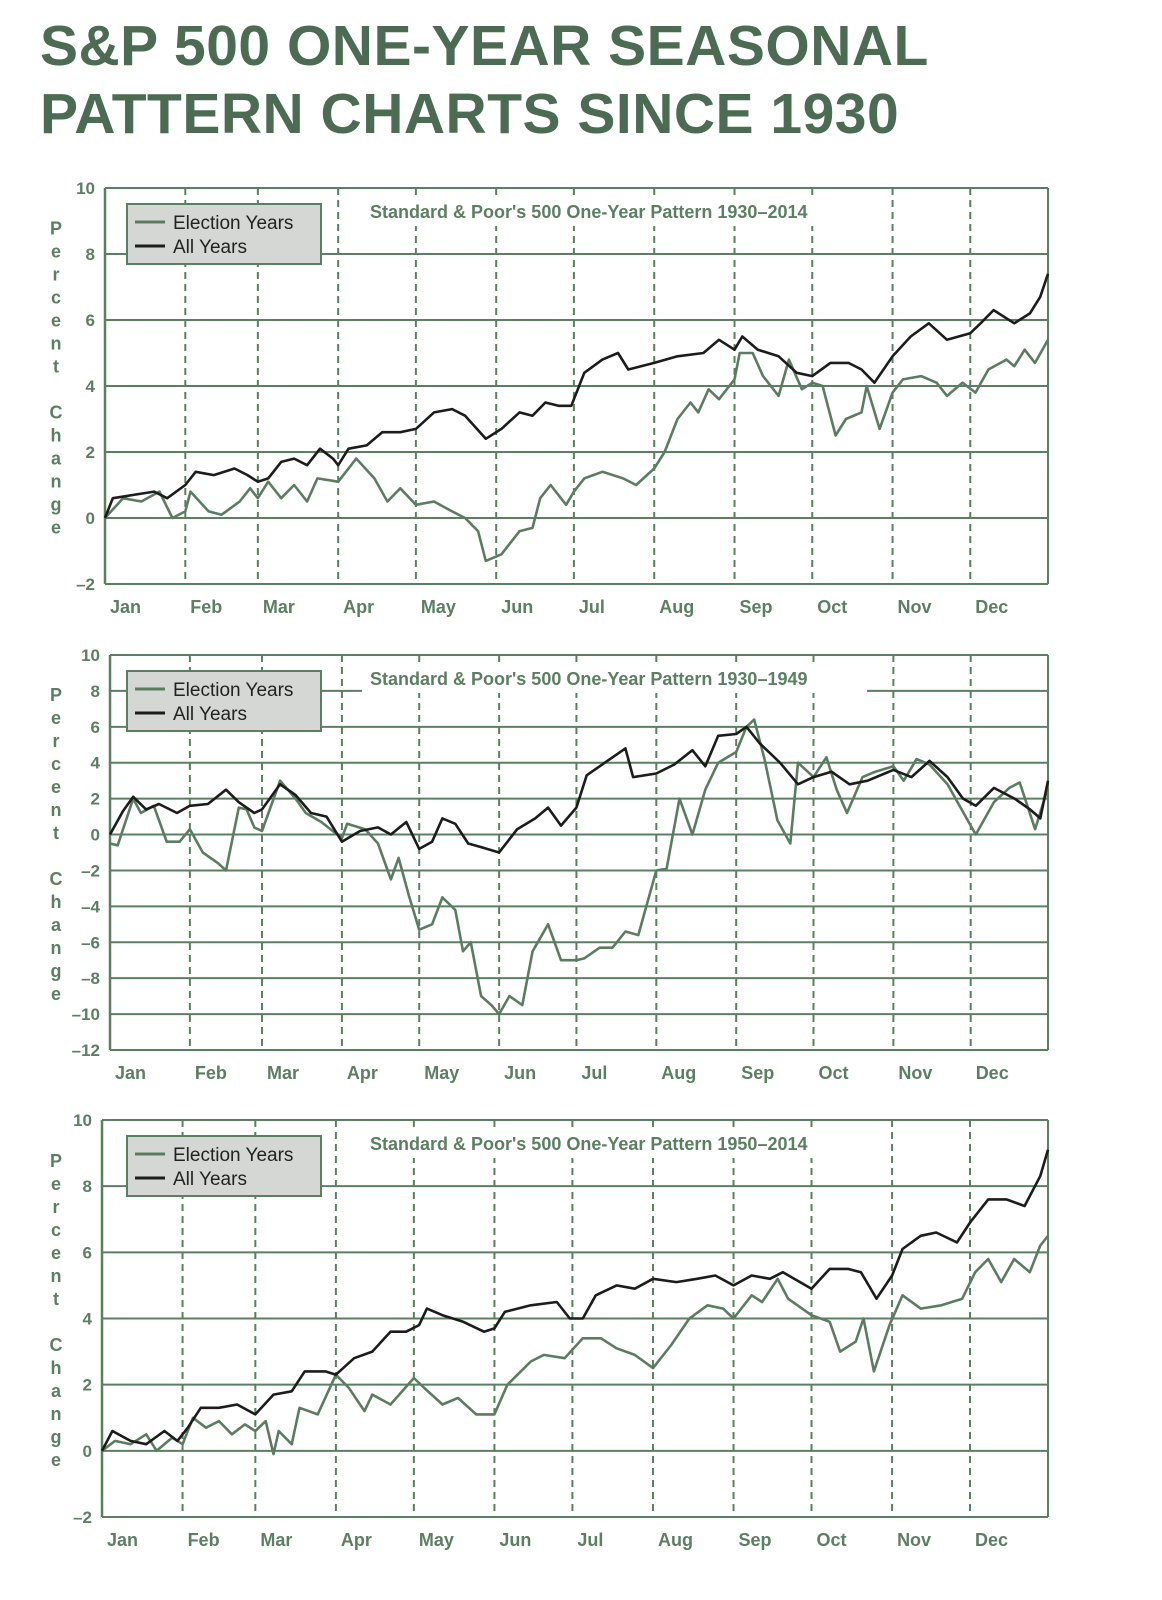 This screenshot has height=1600, width=1162. What do you see at coordinates (579, 789) in the screenshot?
I see `series-line-all-years` at bounding box center [579, 789].